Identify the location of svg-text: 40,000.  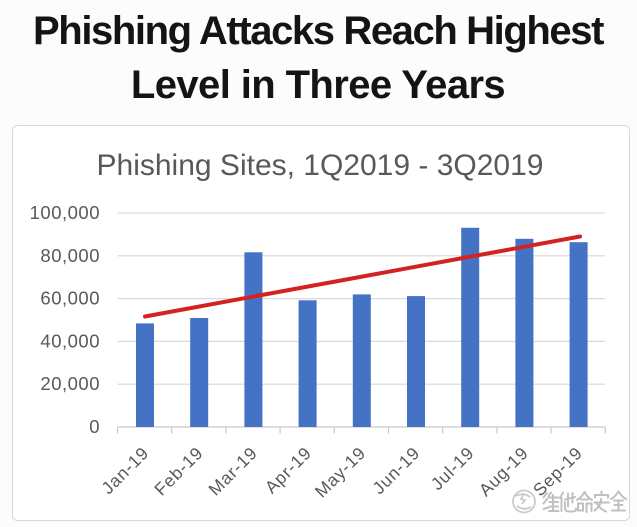
(70, 340).